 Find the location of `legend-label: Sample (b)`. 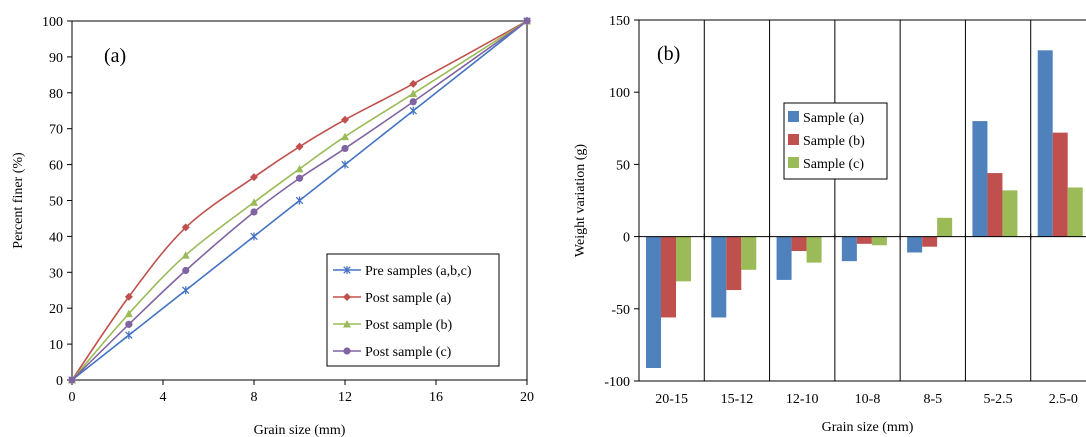

legend-label: Sample (b) is located at coordinates (834, 141).